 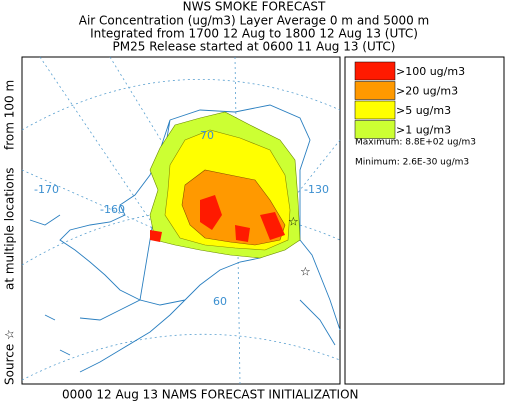 What do you see at coordinates (10, 115) in the screenshot?
I see `side-text: from 100 m` at bounding box center [10, 115].